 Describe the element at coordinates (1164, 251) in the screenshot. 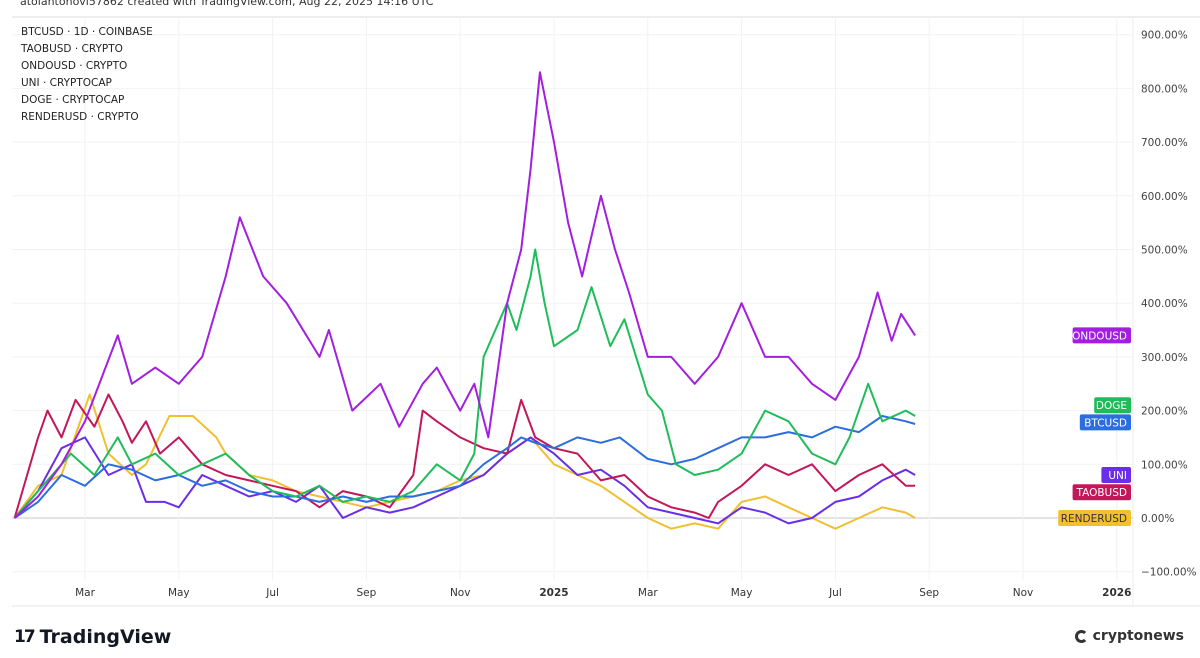

I see `y-tick-label: 500.00%` at that location.